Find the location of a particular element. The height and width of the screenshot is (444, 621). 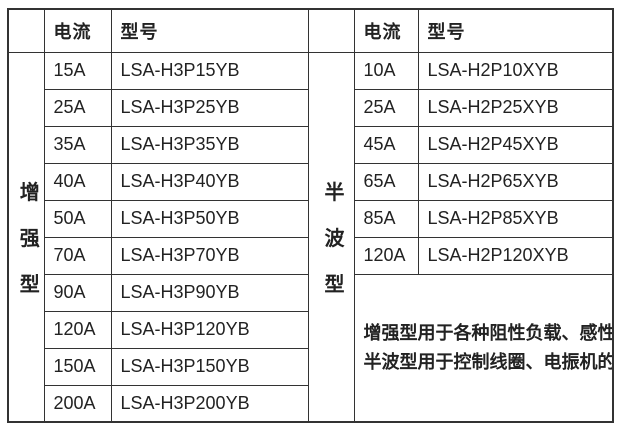

table-row: 25A LSA-H3P25YB 25A LSA-H2P25XYB is located at coordinates (311, 107).